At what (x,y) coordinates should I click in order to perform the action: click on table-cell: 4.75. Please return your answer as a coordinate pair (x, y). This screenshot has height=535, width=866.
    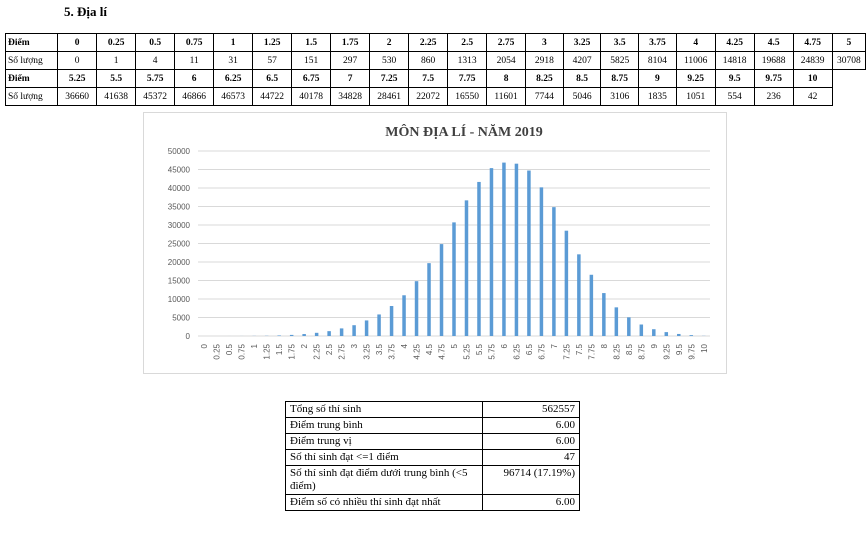
    Looking at the image, I should click on (812, 42).